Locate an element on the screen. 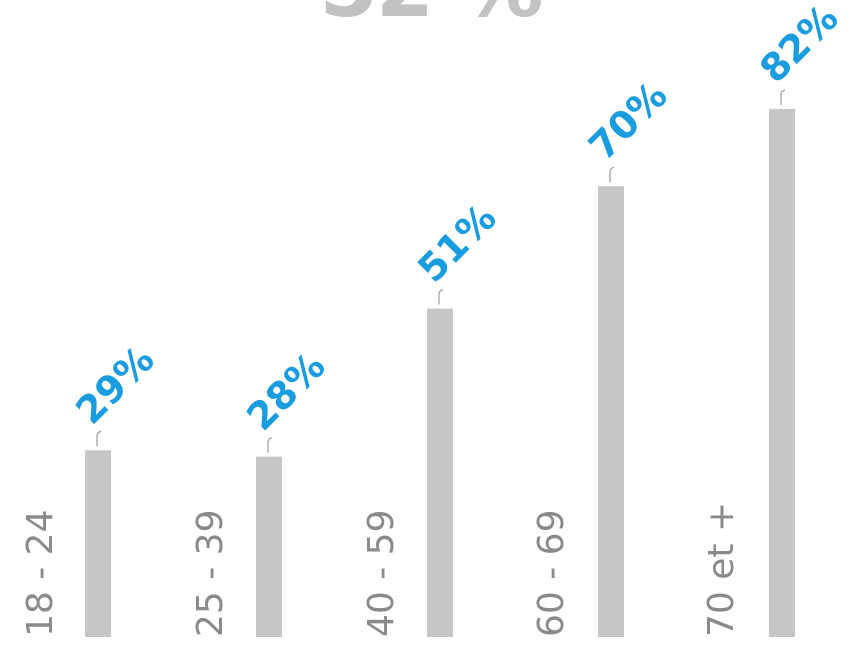 The height and width of the screenshot is (648, 861). bar-70-et- is located at coordinates (782, 373).